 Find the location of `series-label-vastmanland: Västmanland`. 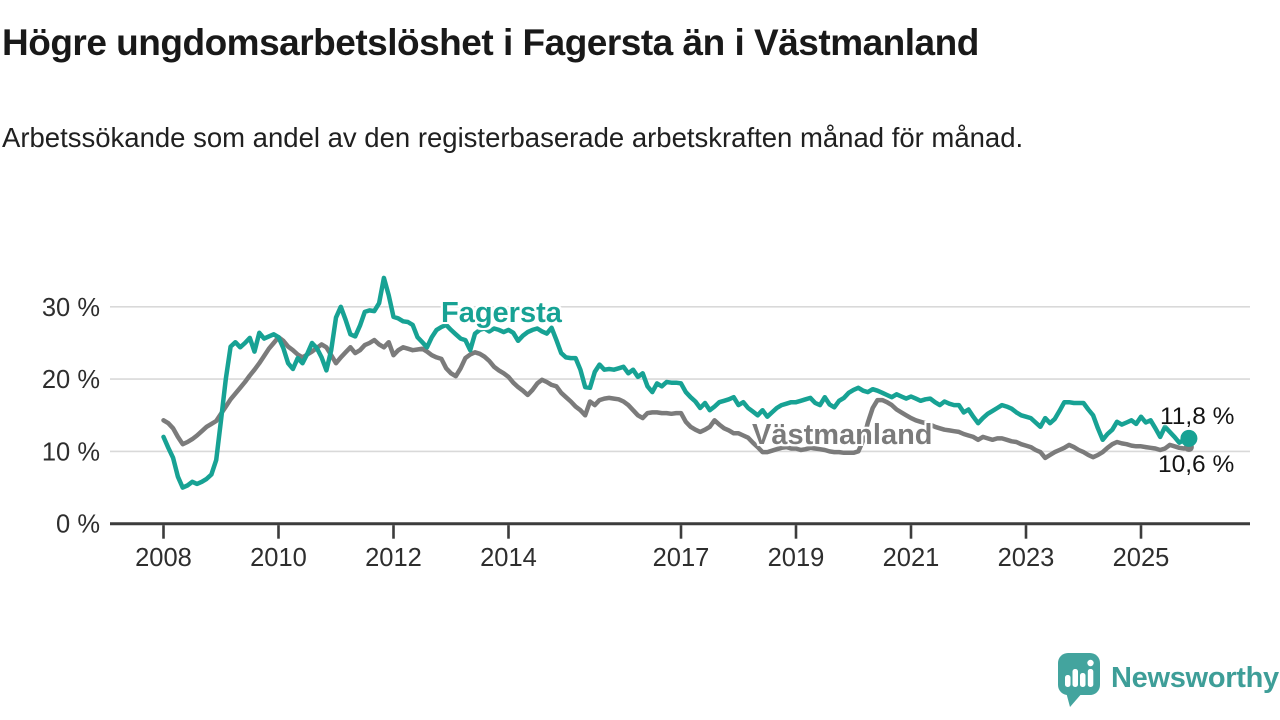

series-label-vastmanland: Västmanland is located at coordinates (842, 435).